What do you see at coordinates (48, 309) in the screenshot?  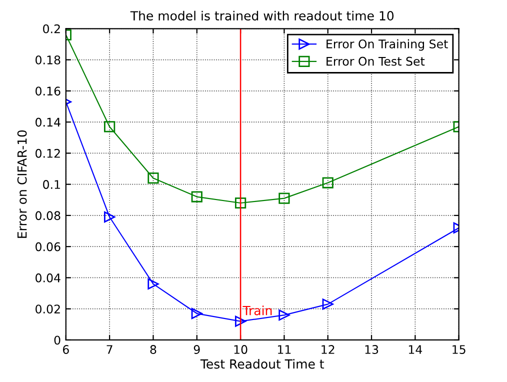 I see `y-tick-label: 0.02` at bounding box center [48, 309].